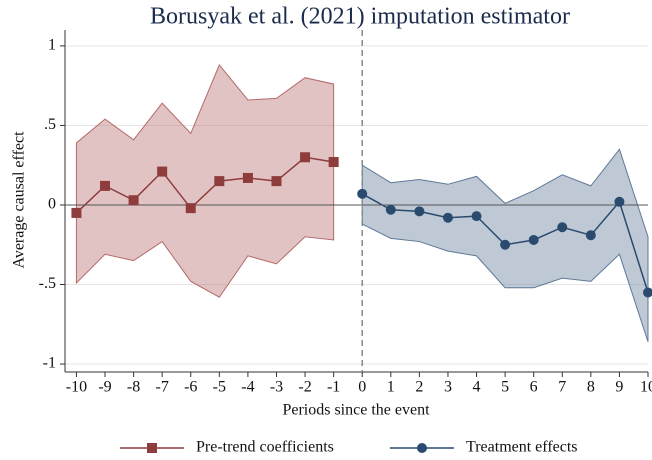 This screenshot has height=460, width=652. What do you see at coordinates (522, 447) in the screenshot?
I see `legend-label: Treatment effects` at bounding box center [522, 447].